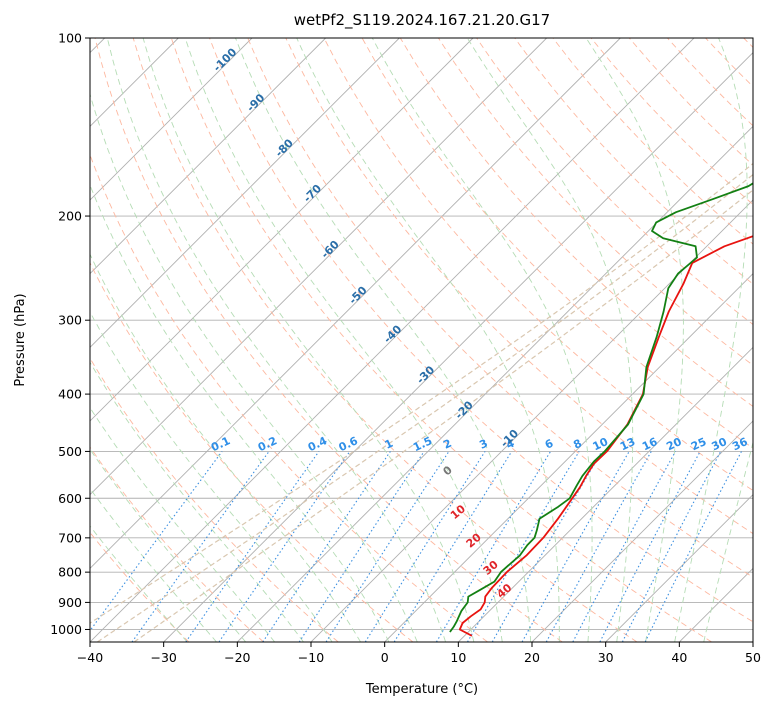 Image resolution: width=775 pixels, height=708 pixels. What do you see at coordinates (70, 320) in the screenshot?
I see `y-tick-label: 300` at bounding box center [70, 320].